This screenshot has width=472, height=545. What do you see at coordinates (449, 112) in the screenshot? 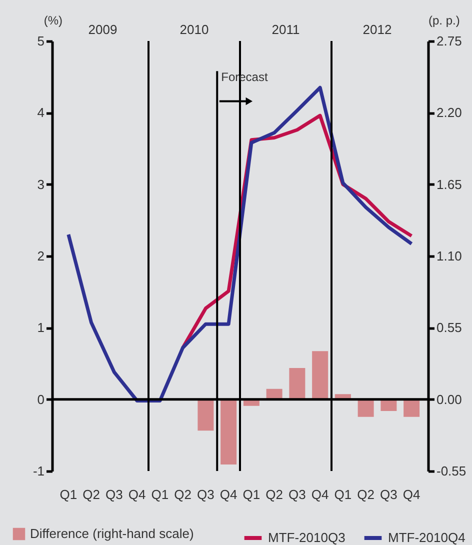
I see `y2-tick-label: 2.20` at bounding box center [449, 112].